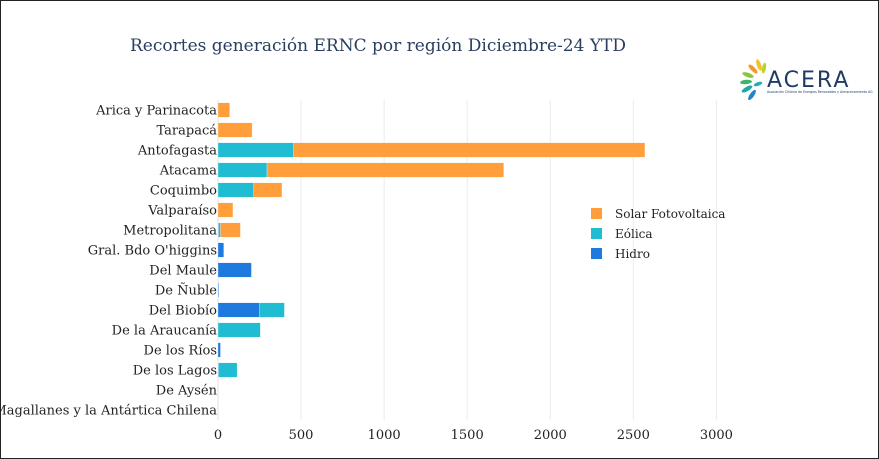  What do you see at coordinates (183, 311) in the screenshot?
I see `y-tick-label: Del Biobío` at bounding box center [183, 311].